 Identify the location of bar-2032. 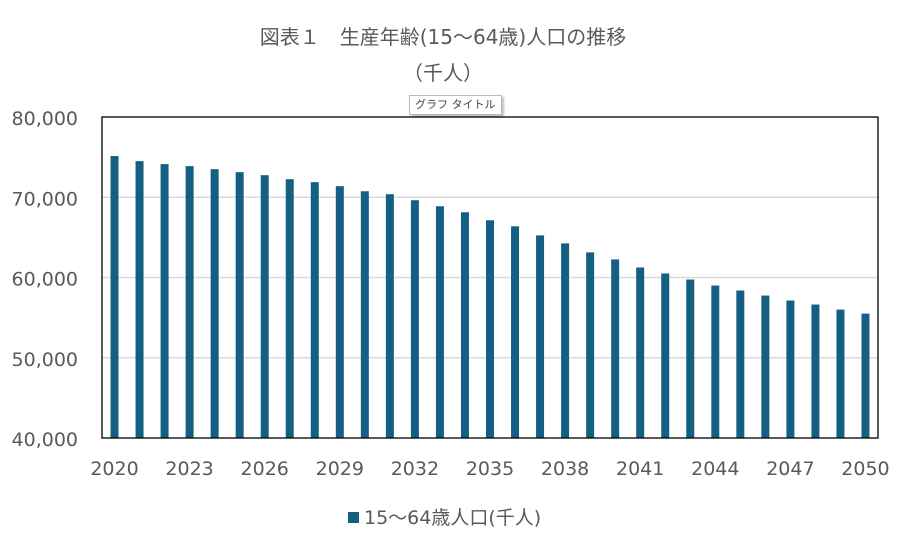
(414, 319).